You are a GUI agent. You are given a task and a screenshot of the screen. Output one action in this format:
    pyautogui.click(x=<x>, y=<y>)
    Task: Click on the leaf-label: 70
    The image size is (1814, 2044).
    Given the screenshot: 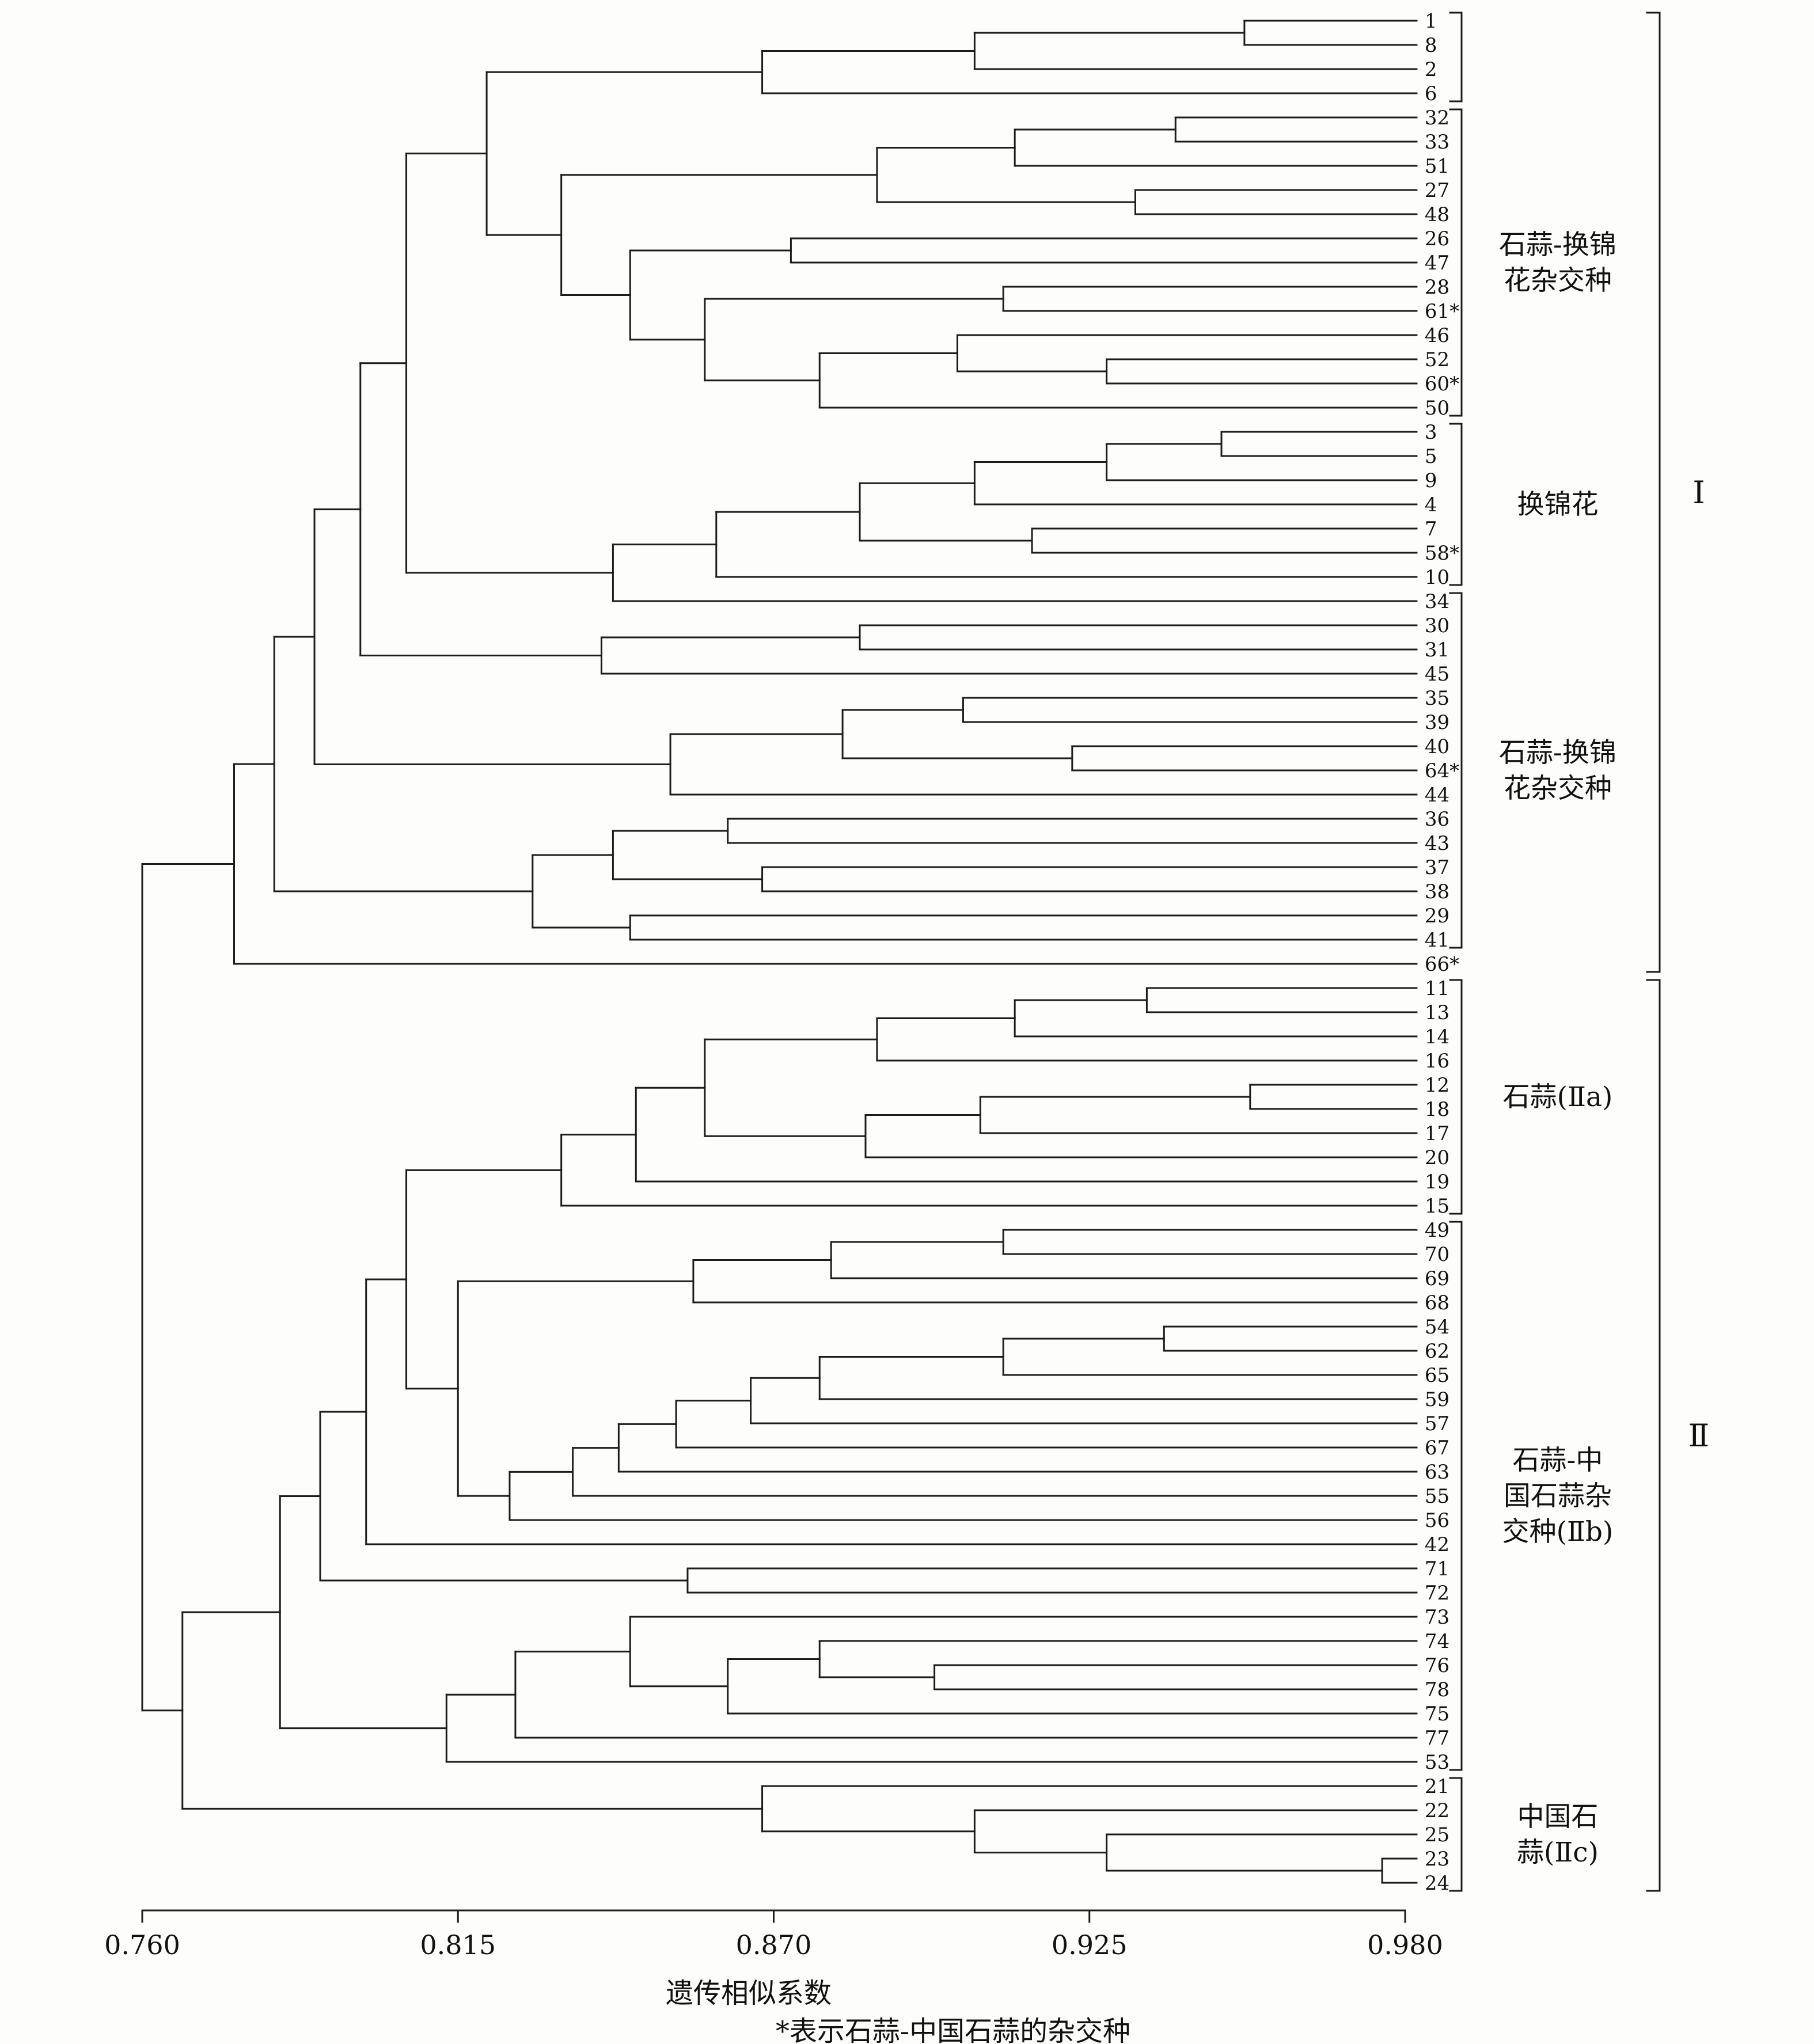 What is the action you would take?
    pyautogui.click(x=1437, y=1254)
    